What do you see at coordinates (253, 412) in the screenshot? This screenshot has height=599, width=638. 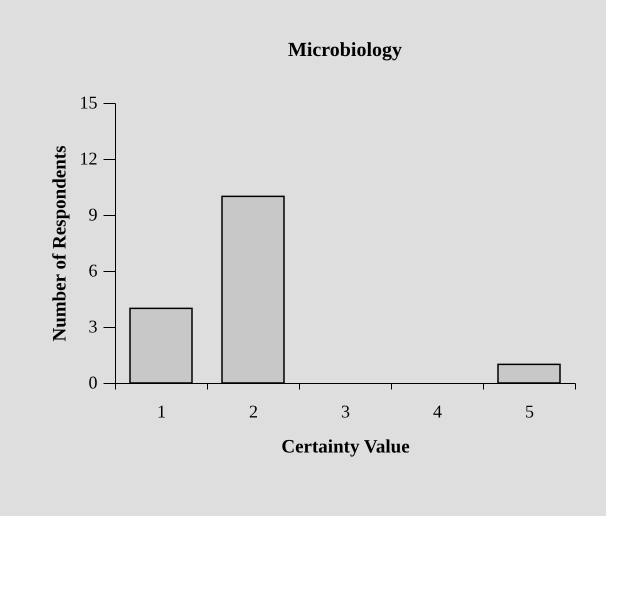 I see `x-tick-label: 2` at bounding box center [253, 412].